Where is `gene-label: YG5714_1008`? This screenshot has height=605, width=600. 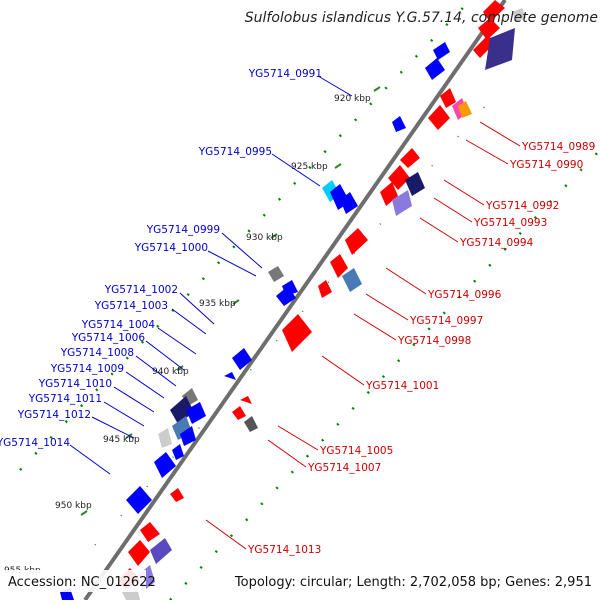
gene-label: YG5714_1008 is located at coordinates (97, 353).